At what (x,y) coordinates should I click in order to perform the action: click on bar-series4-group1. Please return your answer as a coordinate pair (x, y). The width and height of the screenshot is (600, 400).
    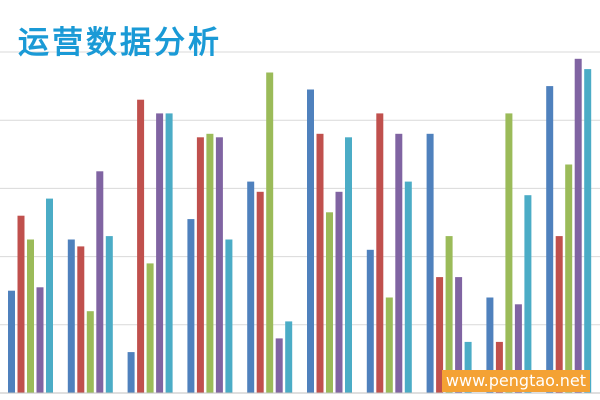
    Looking at the image, I should click on (40, 340).